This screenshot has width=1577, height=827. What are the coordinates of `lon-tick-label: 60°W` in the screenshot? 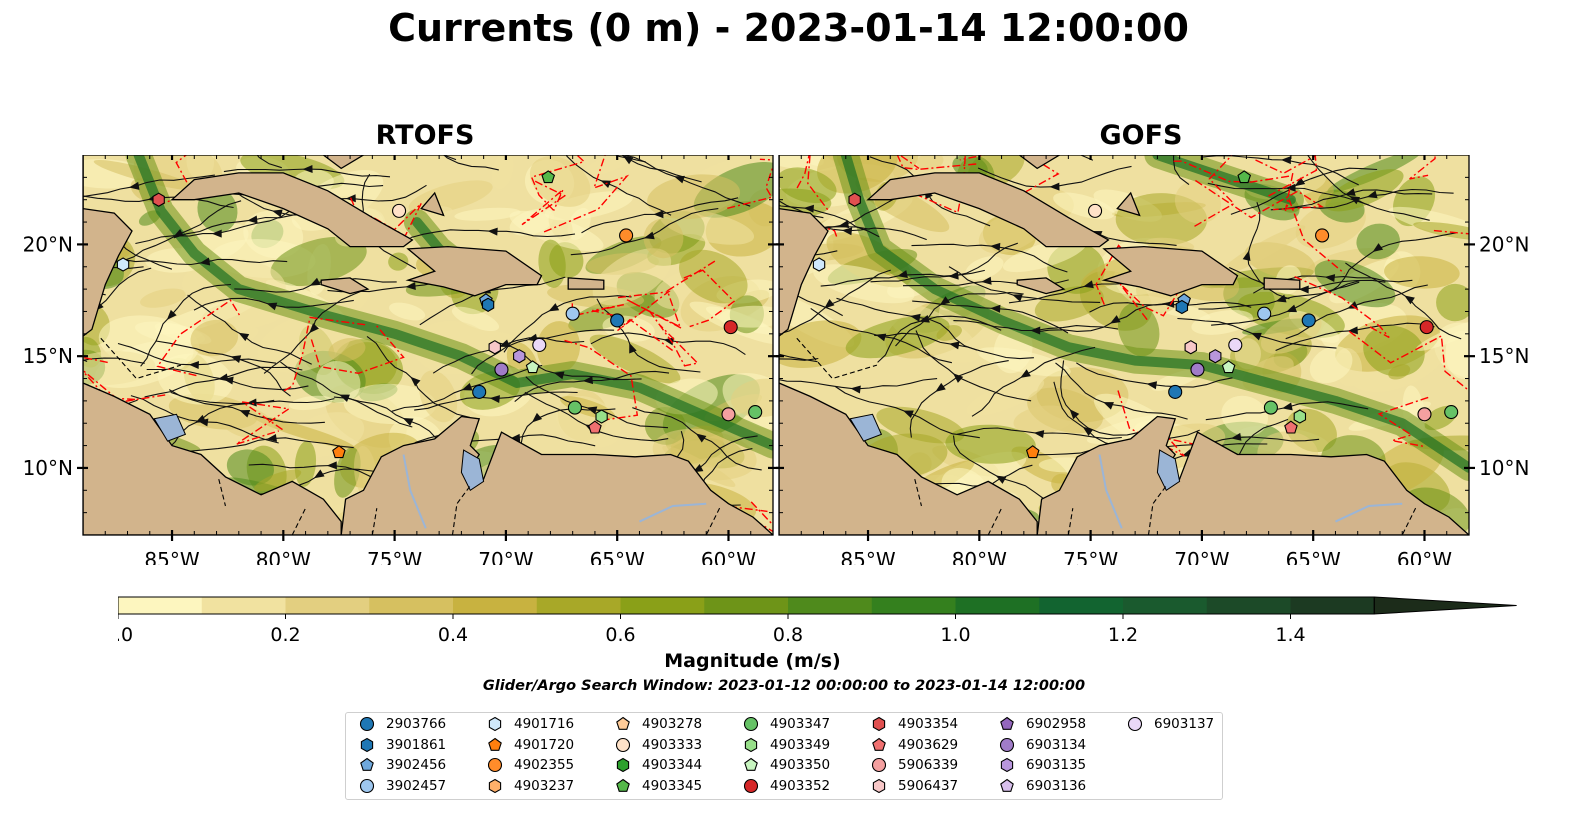 It's located at (1424, 556).